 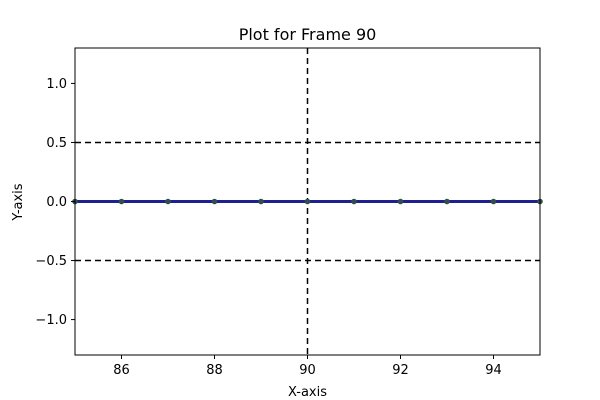 What do you see at coordinates (121, 370) in the screenshot?
I see `x-tick-label: 86` at bounding box center [121, 370].